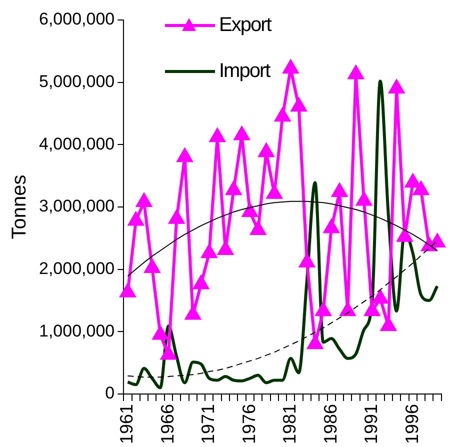  What do you see at coordinates (248, 424) in the screenshot?
I see `x-tick-label: 1976` at bounding box center [248, 424].